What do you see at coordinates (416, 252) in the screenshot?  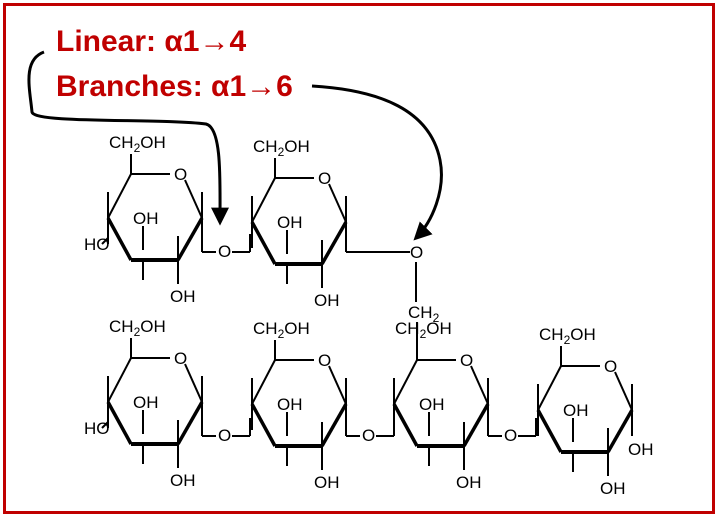 I see `branch-oxygen: O` at bounding box center [416, 252].